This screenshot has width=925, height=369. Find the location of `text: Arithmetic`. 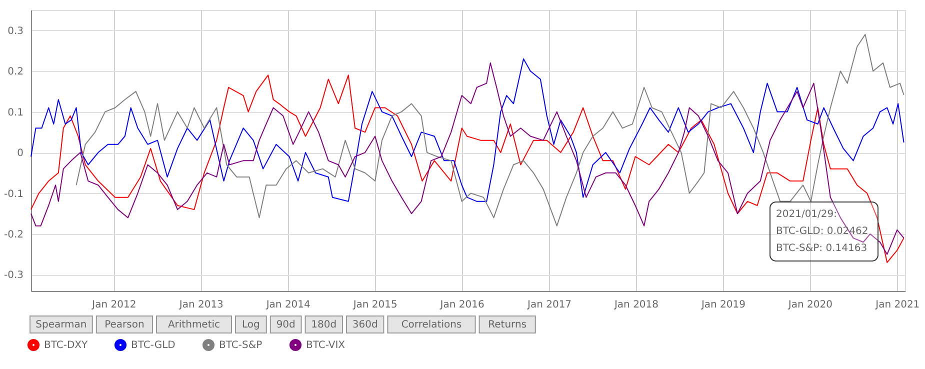

text: Arithmetic is located at coordinates (194, 325).